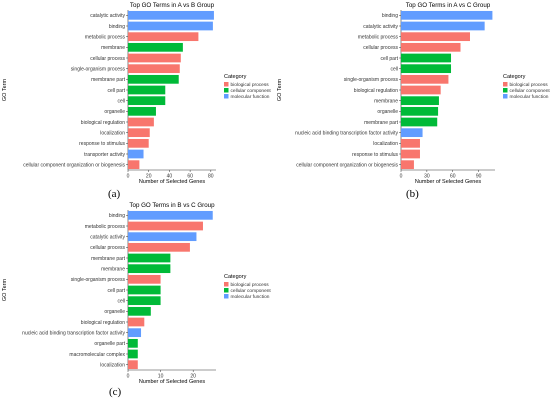  Describe the element at coordinates (109, 344) in the screenshot. I see `y-tick-label: organelle part` at that location.